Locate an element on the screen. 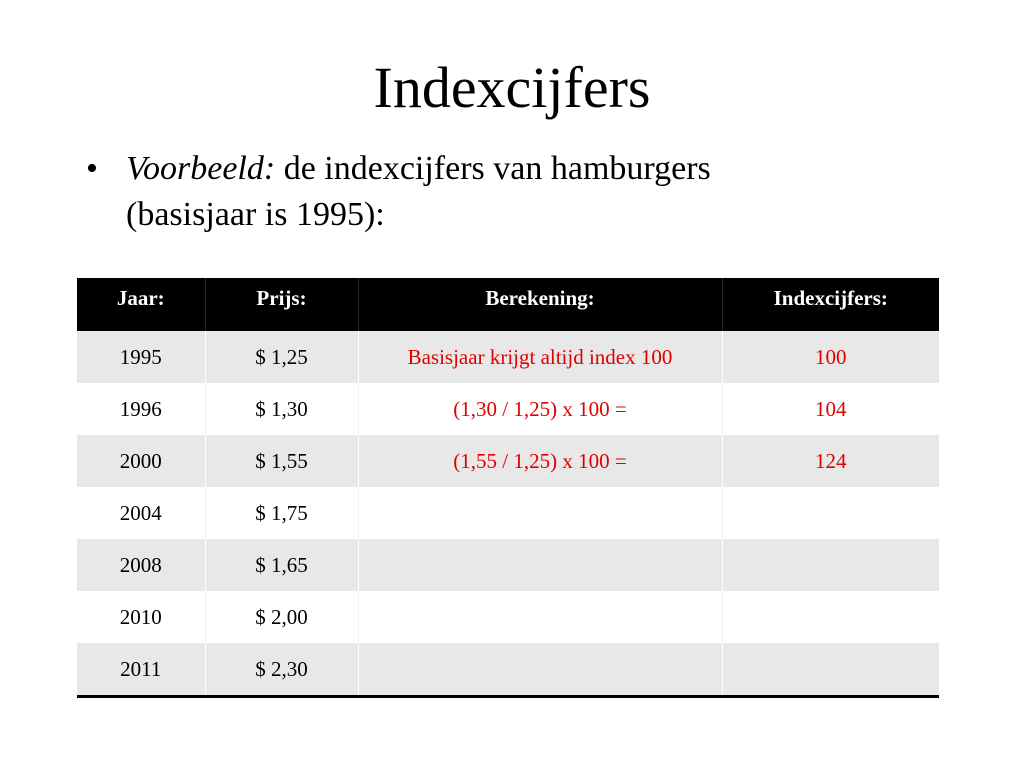  cell-prijs: $ 2,30 is located at coordinates (281, 670).